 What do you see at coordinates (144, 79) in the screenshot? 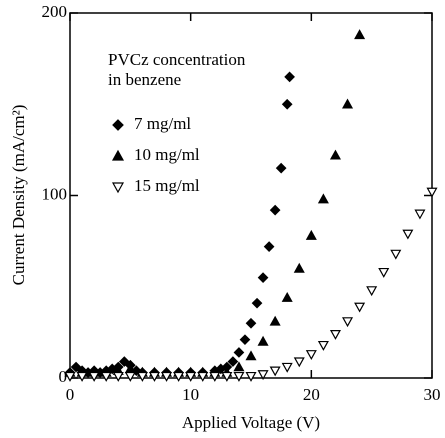
I see `legend-title: in benzene` at bounding box center [144, 79].